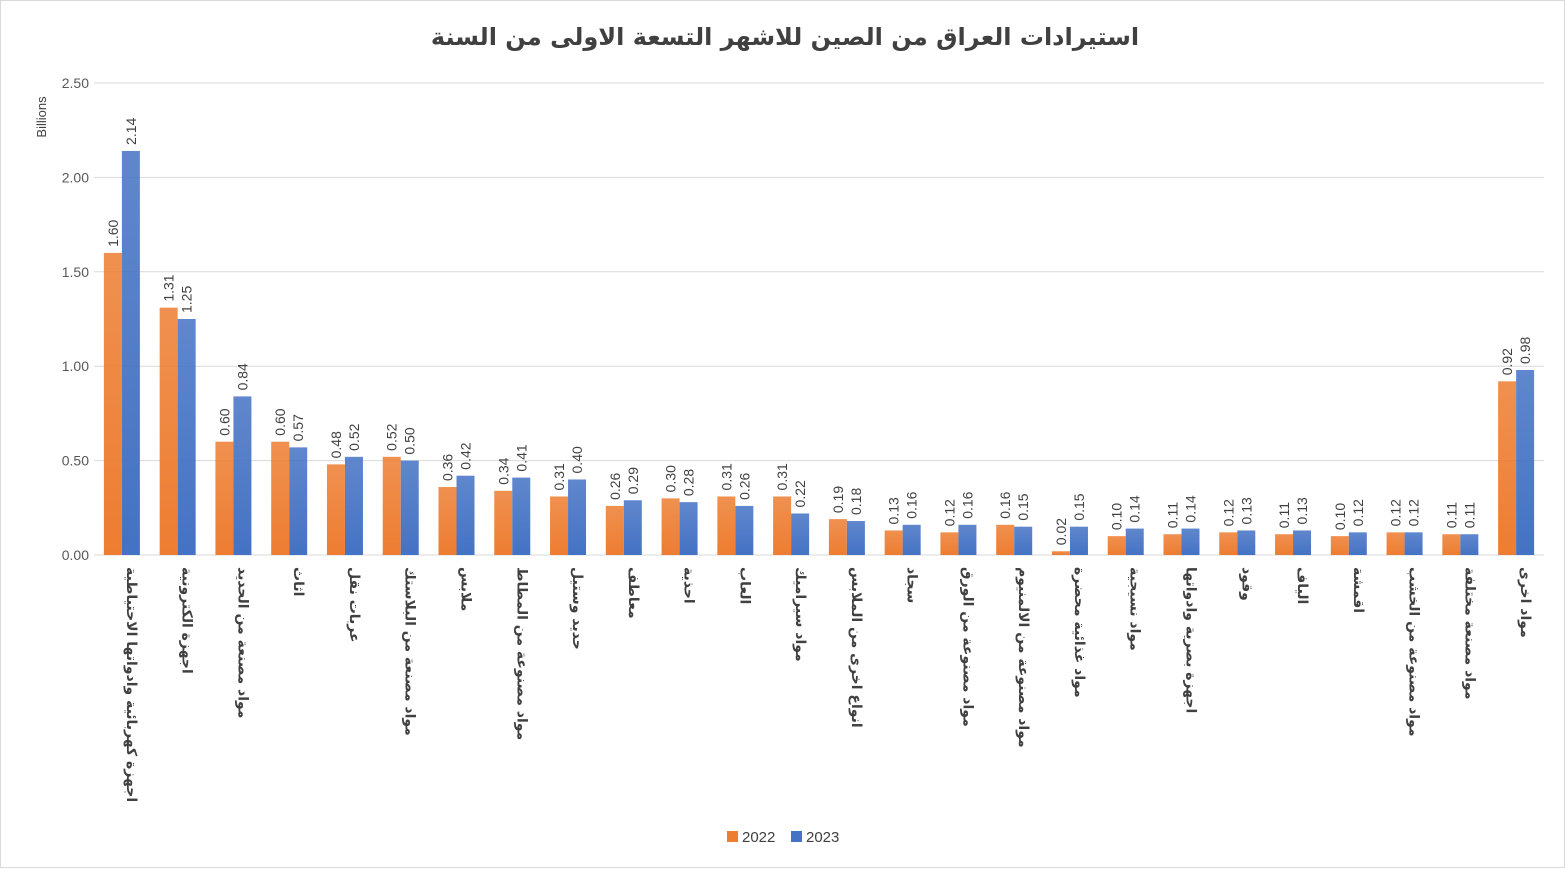  What do you see at coordinates (1005, 504) in the screenshot?
I see `data-label: 0.16` at bounding box center [1005, 504].